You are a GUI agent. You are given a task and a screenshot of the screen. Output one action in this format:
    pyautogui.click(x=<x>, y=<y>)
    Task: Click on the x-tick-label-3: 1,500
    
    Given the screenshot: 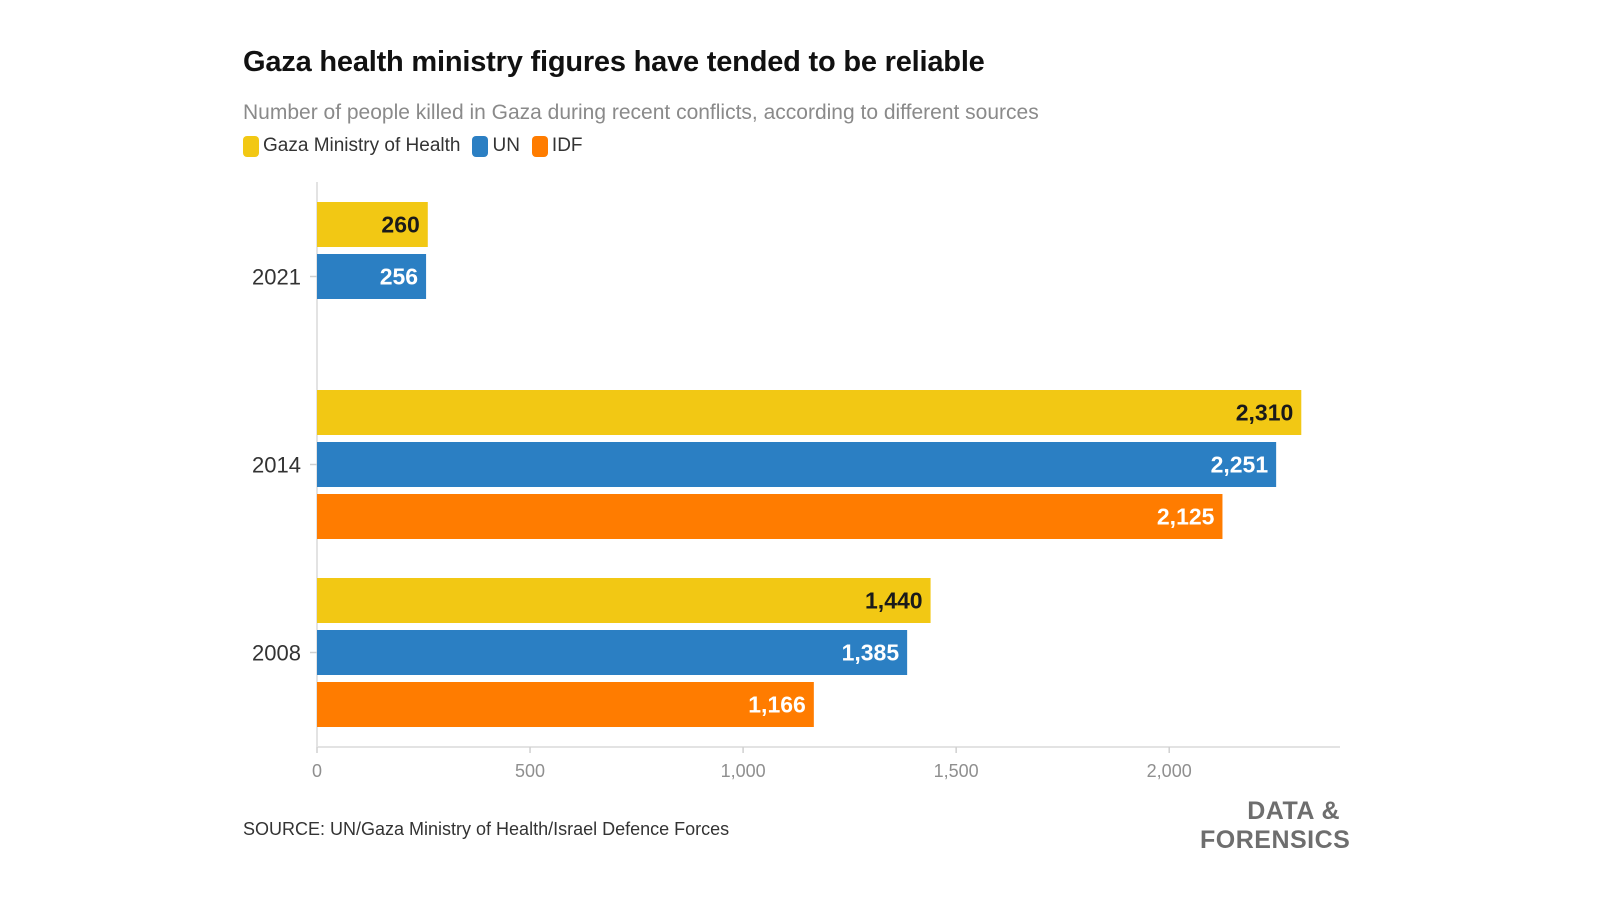 What is the action you would take?
    pyautogui.click(x=956, y=771)
    